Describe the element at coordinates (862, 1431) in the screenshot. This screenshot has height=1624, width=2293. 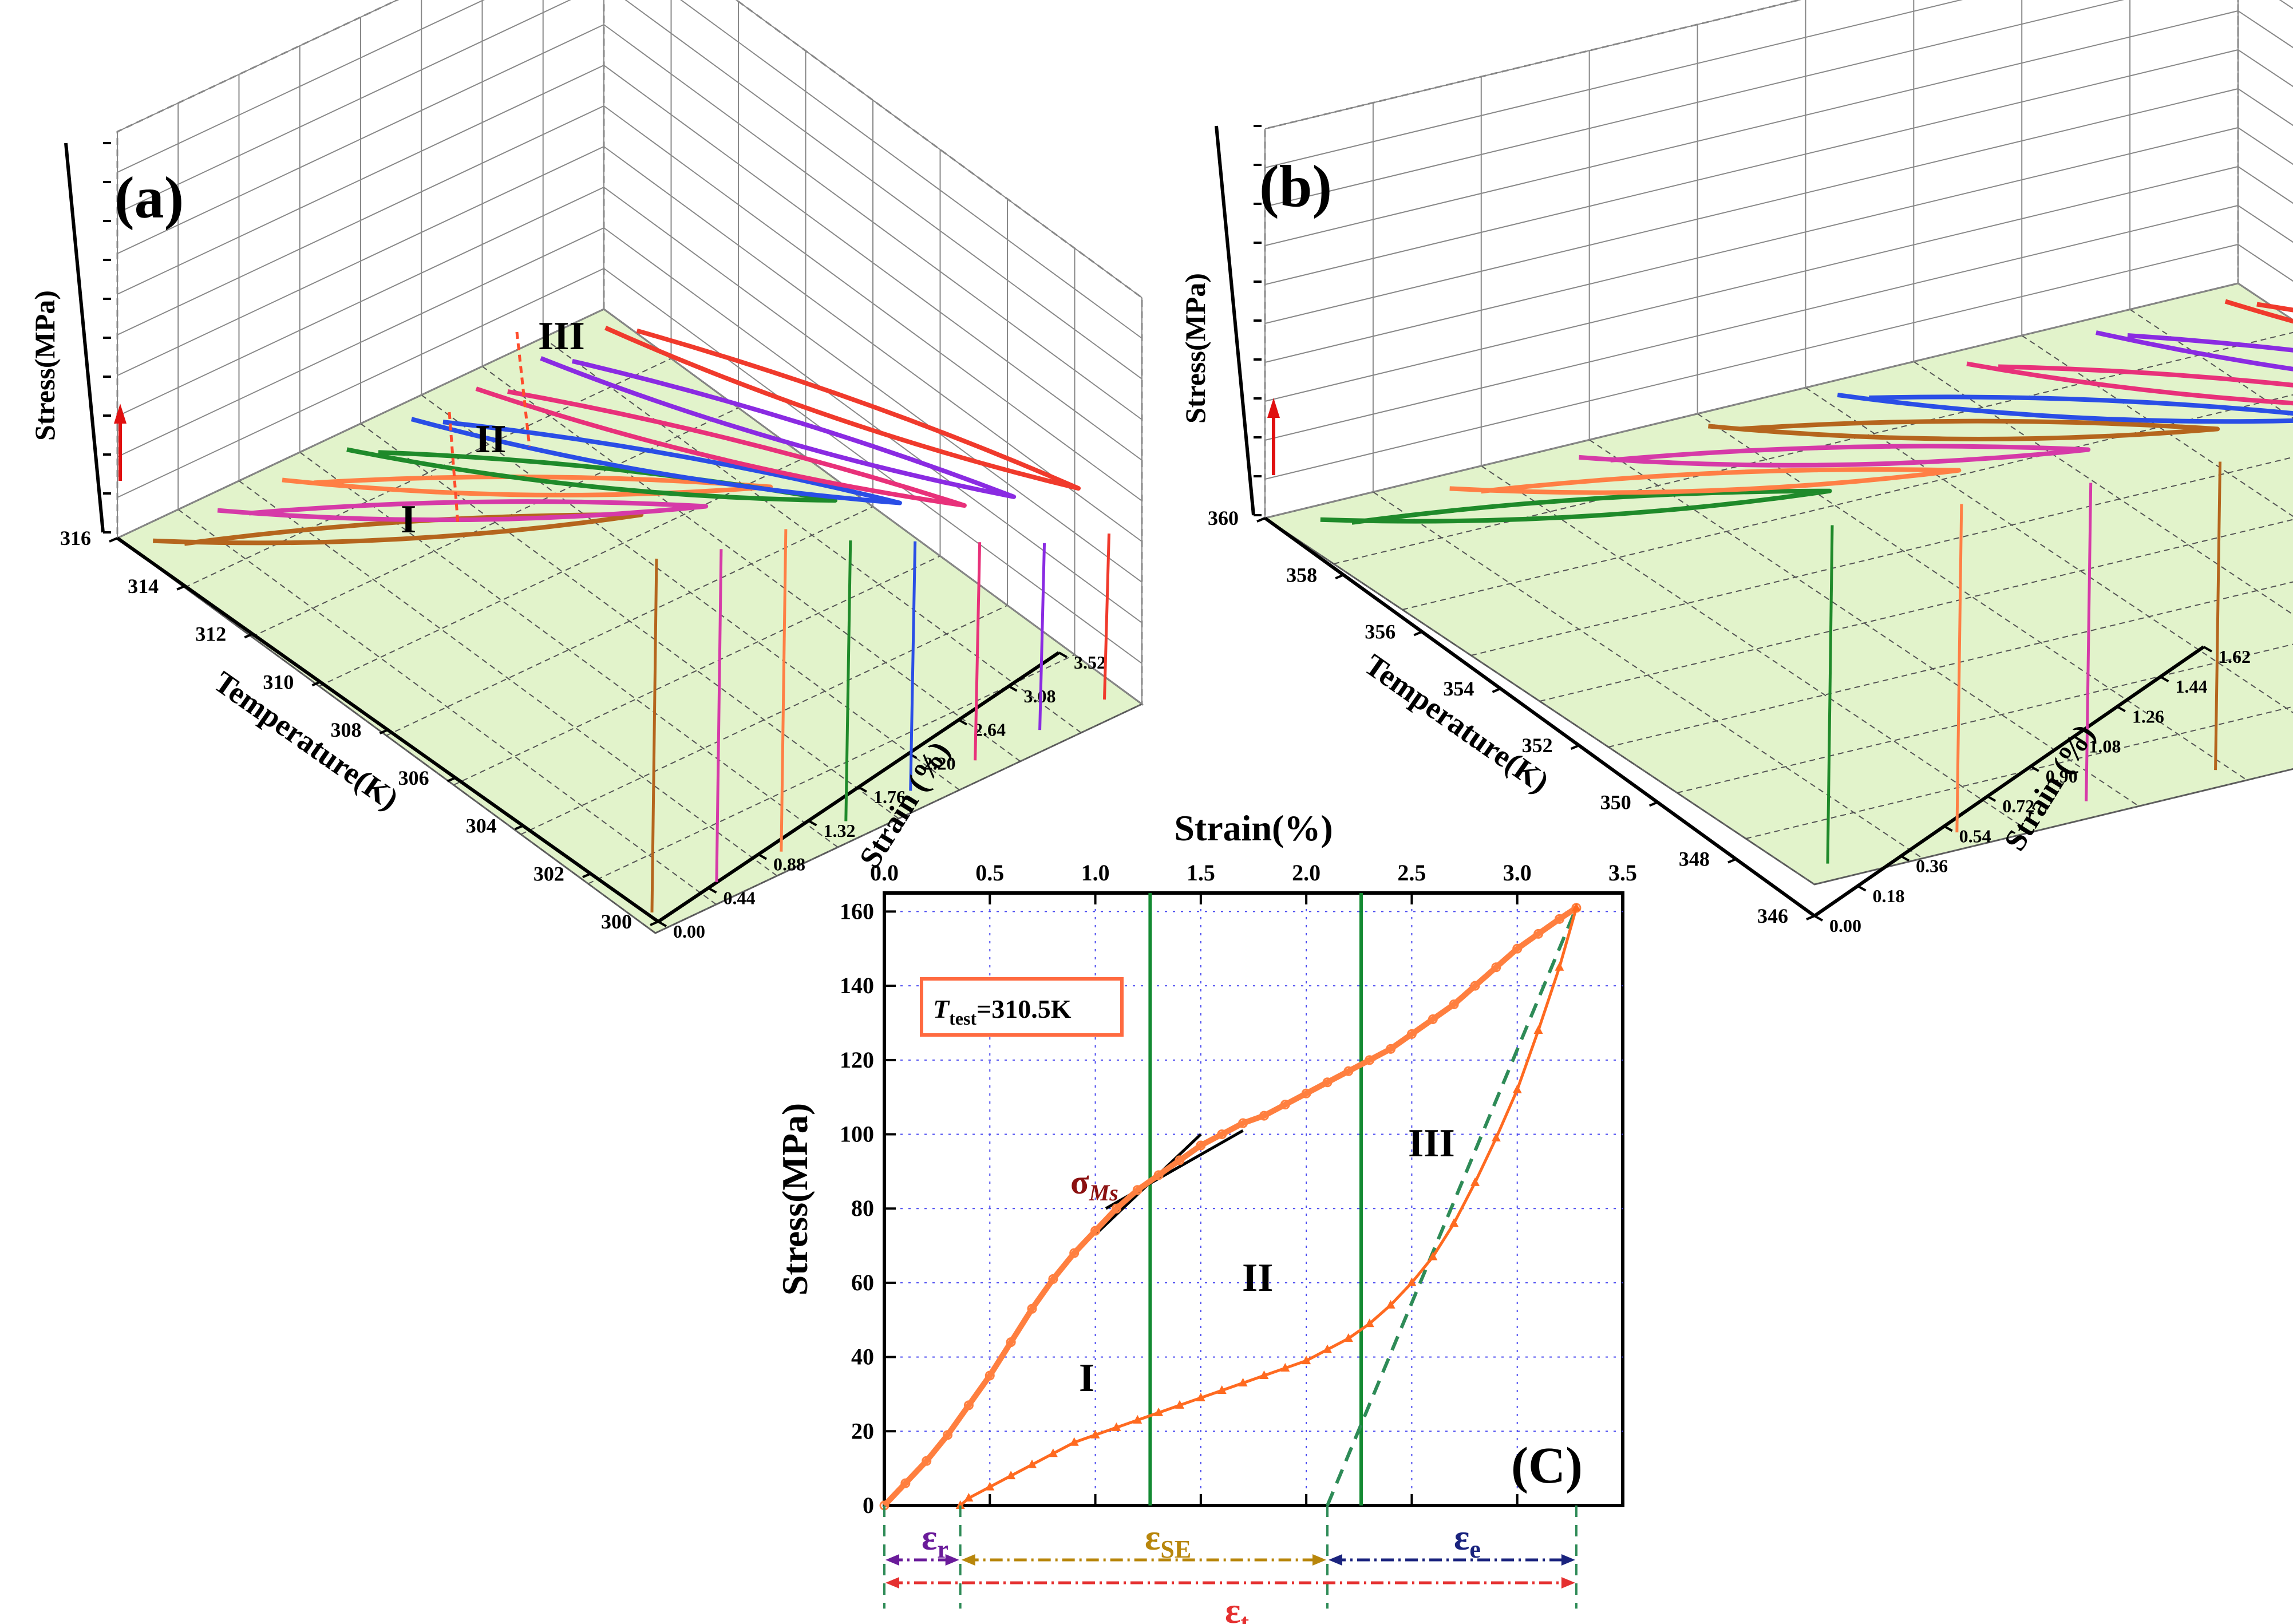
I see `y-tick-label: 20` at that location.